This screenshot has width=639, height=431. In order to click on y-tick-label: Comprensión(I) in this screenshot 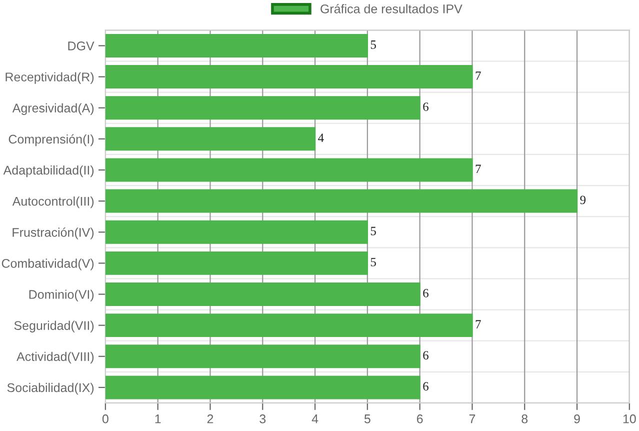, I will do `click(51, 140)`.